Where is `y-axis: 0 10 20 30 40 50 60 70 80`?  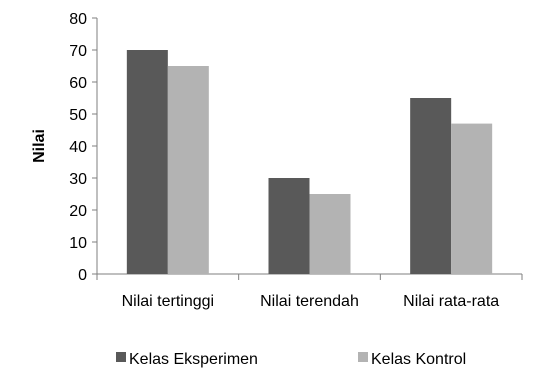 y-axis: 0 10 20 30 40 50 60 70 80 is located at coordinates (83, 147).